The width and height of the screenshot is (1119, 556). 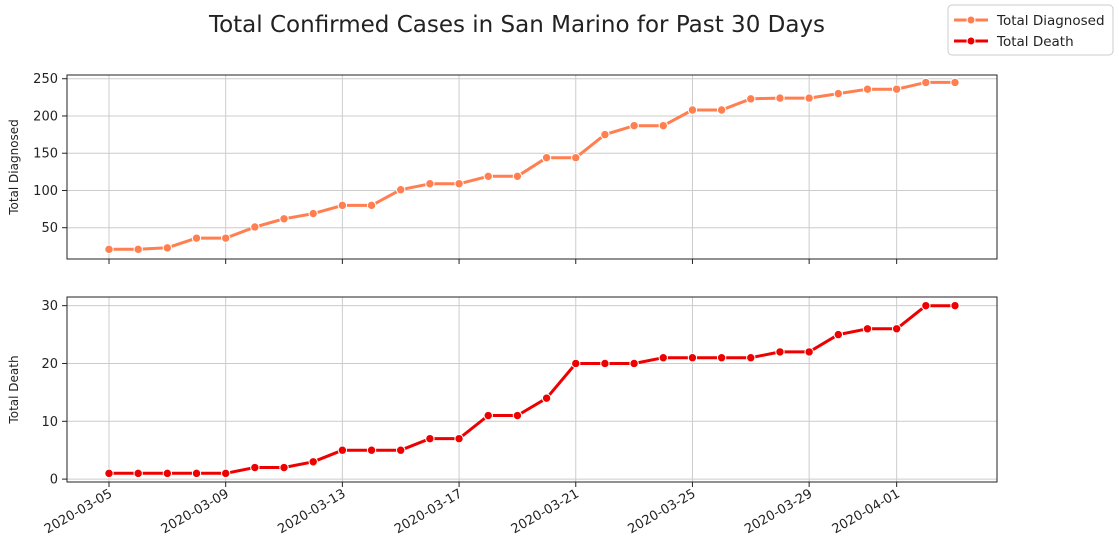 I want to click on total-death-ytick-label: 10, so click(x=49, y=422).